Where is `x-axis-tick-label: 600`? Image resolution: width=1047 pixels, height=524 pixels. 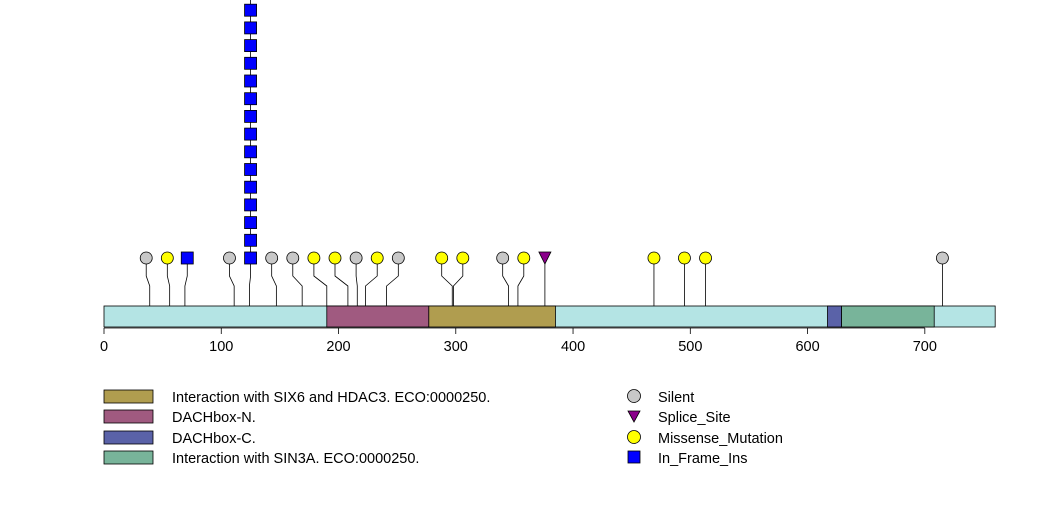 x-axis-tick-label: 600 is located at coordinates (807, 347).